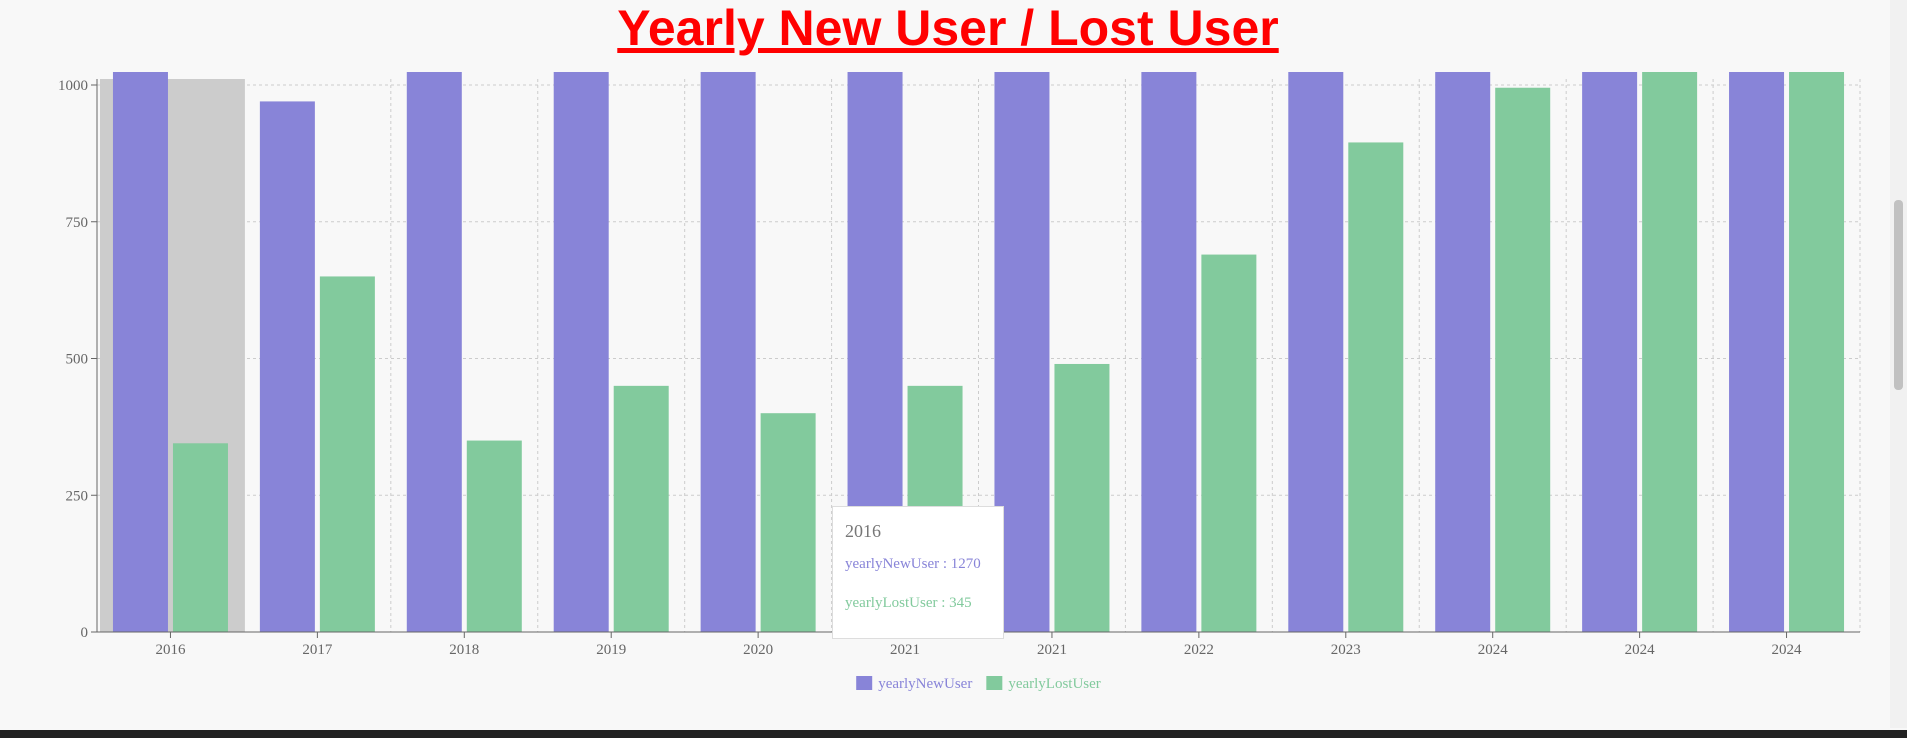 Image resolution: width=1907 pixels, height=738 pixels. What do you see at coordinates (77, 496) in the screenshot?
I see `y-tick-label: 250` at bounding box center [77, 496].